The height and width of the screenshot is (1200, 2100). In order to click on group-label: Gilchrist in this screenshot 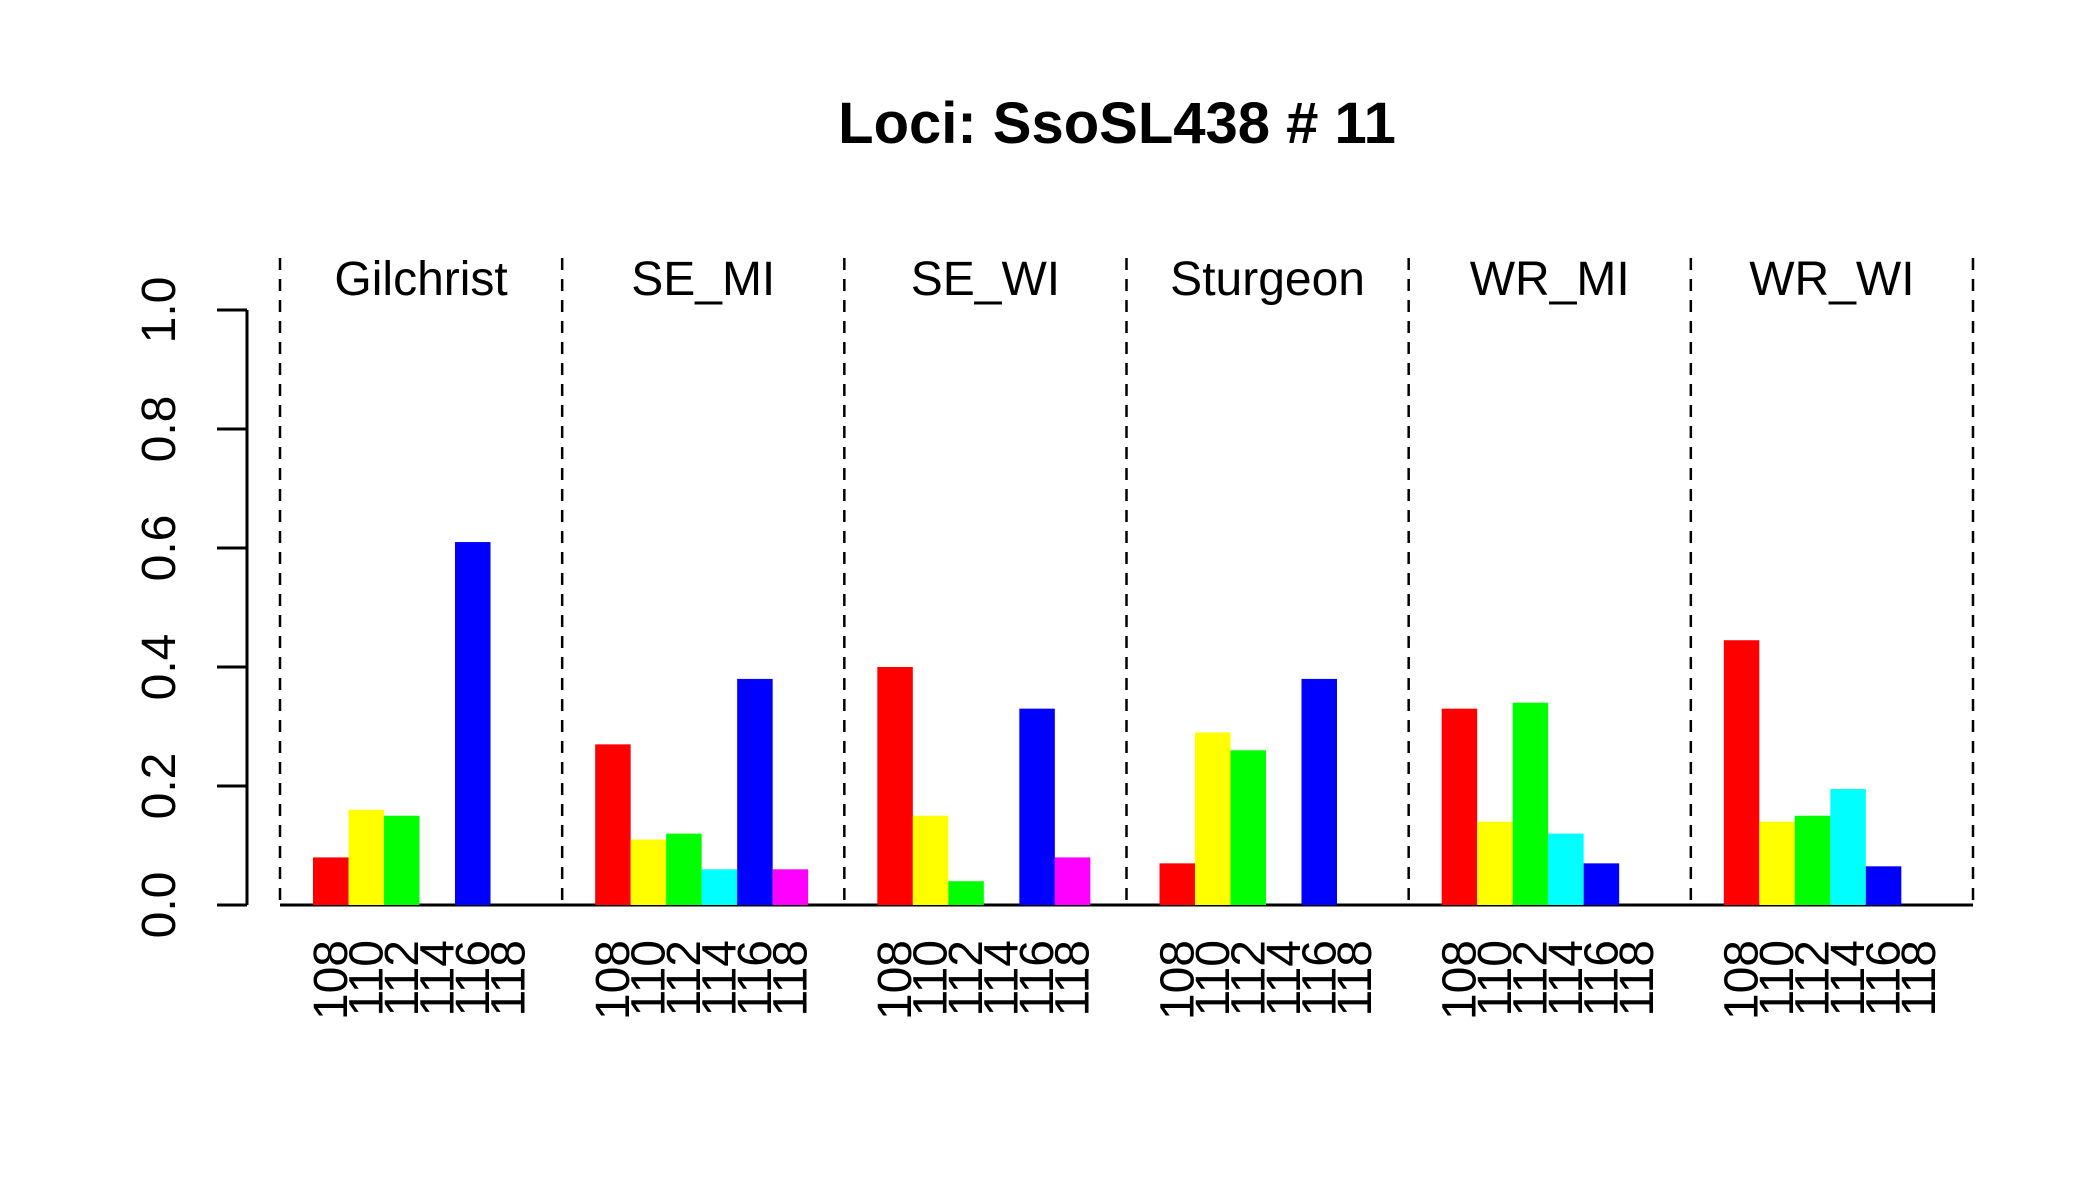, I will do `click(420, 279)`.